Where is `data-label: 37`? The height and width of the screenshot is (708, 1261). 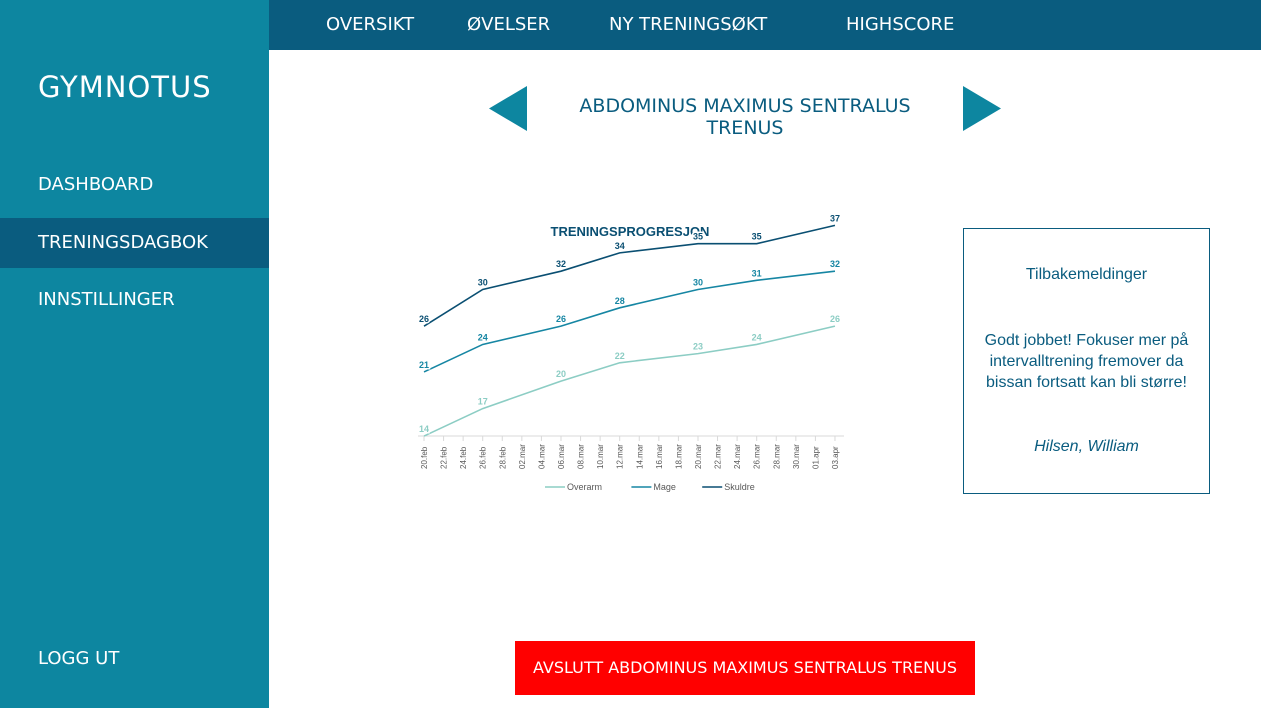
data-label: 37 is located at coordinates (835, 219).